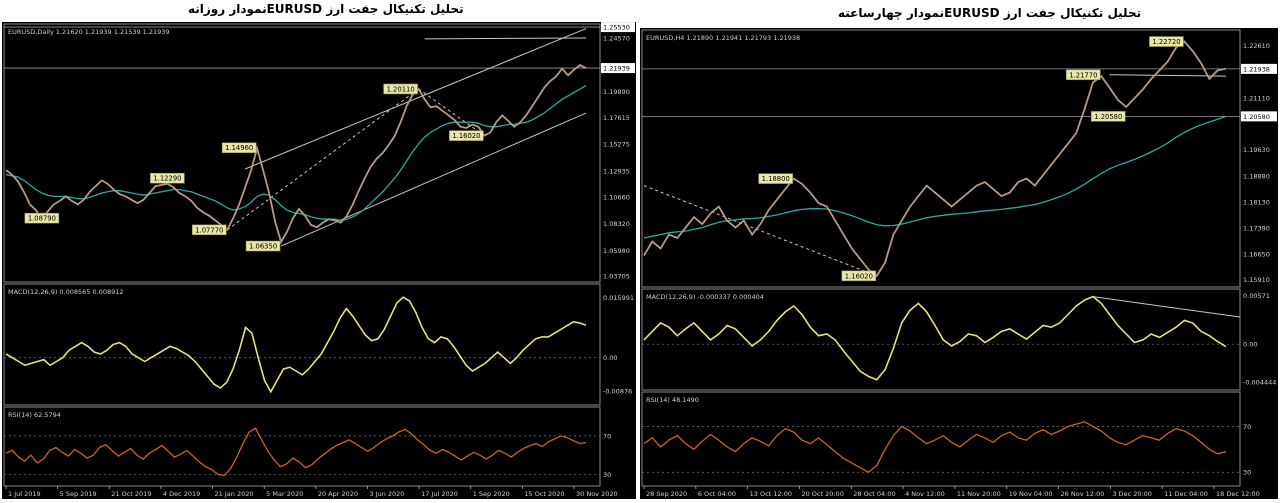 This screenshot has width=1280, height=503. I want to click on price-label: 1.06350, so click(263, 247).